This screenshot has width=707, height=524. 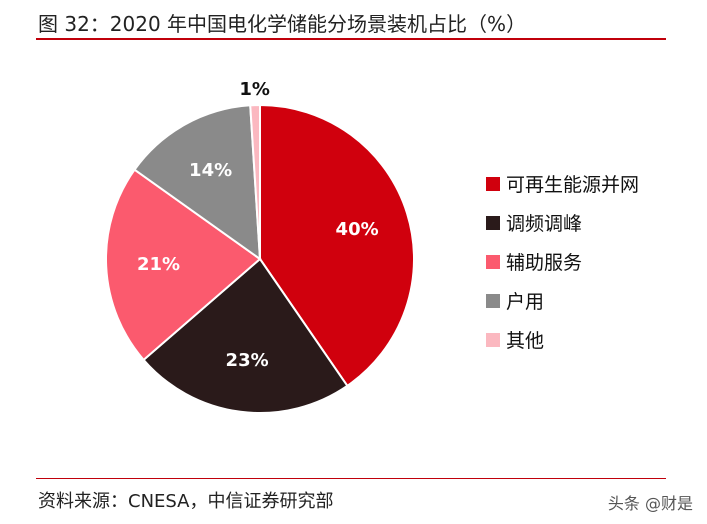 What do you see at coordinates (562, 339) in the screenshot?
I see `legend-item: 其他` at bounding box center [562, 339].